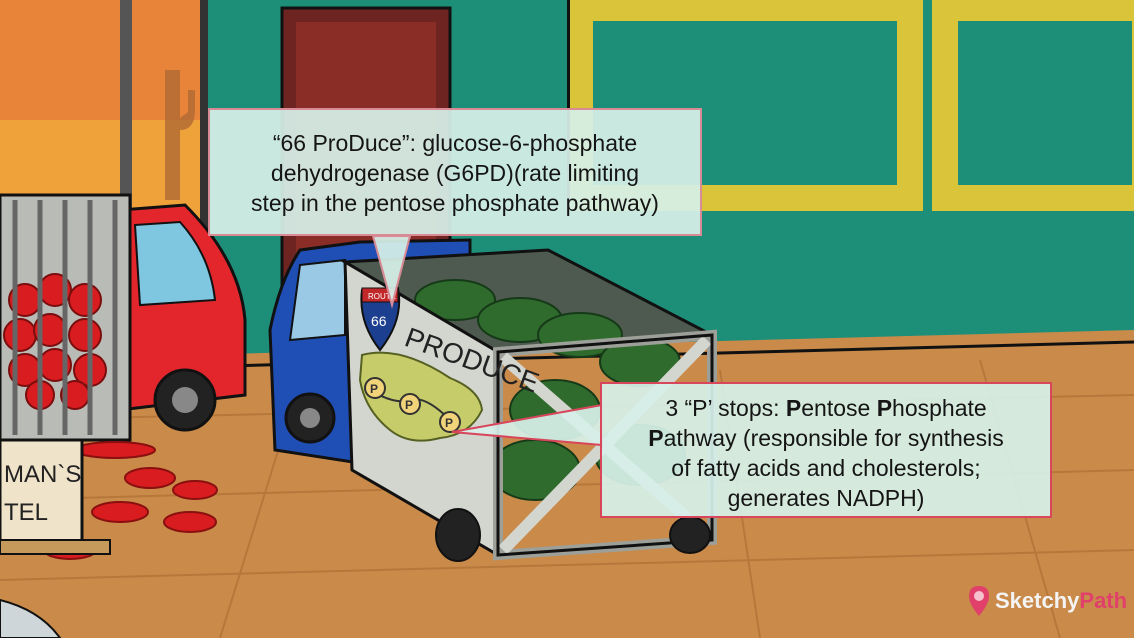  I want to click on route-shield-number: 66, so click(379, 321).